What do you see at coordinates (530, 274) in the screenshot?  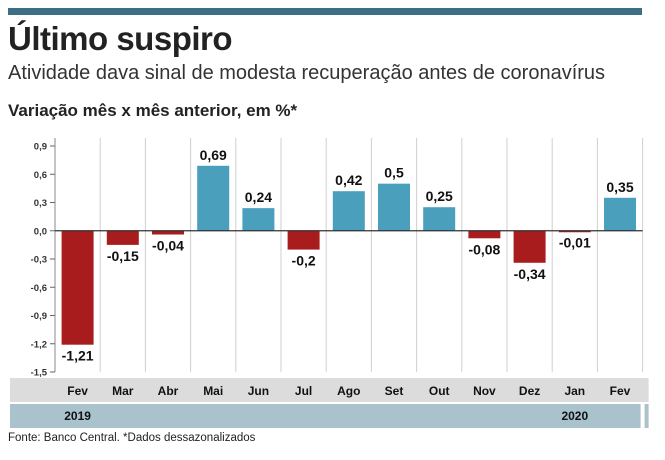 I see `value-label: -0,34` at bounding box center [530, 274].